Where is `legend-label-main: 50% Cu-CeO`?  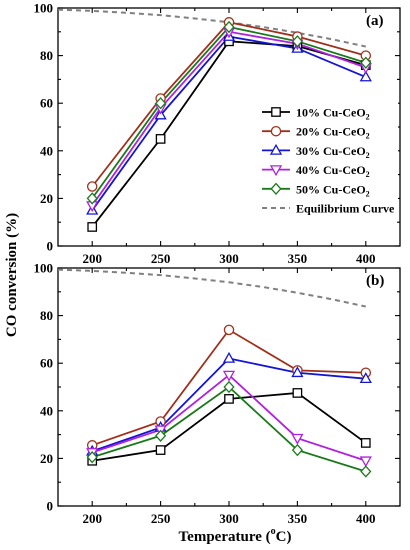 legend-label-main: 50% Cu-CeO is located at coordinates (331, 189).